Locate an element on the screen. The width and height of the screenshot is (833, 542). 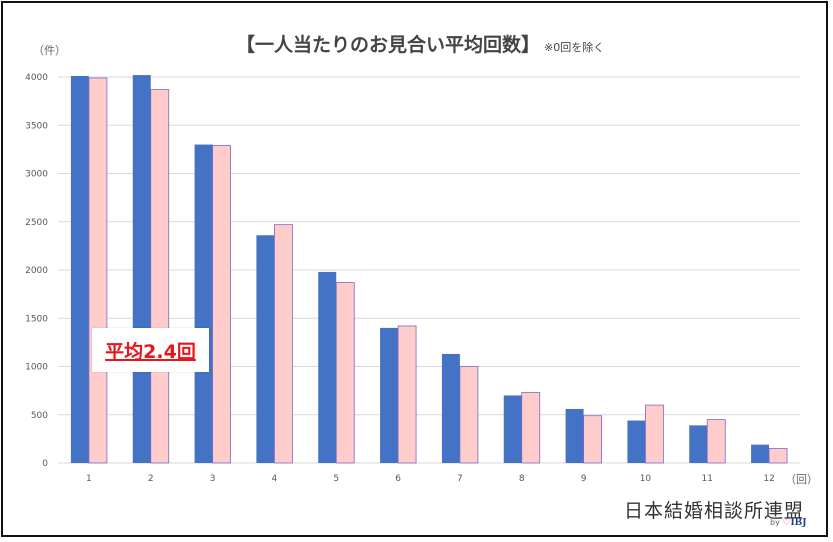
x-tick-label: 5 is located at coordinates (336, 479).